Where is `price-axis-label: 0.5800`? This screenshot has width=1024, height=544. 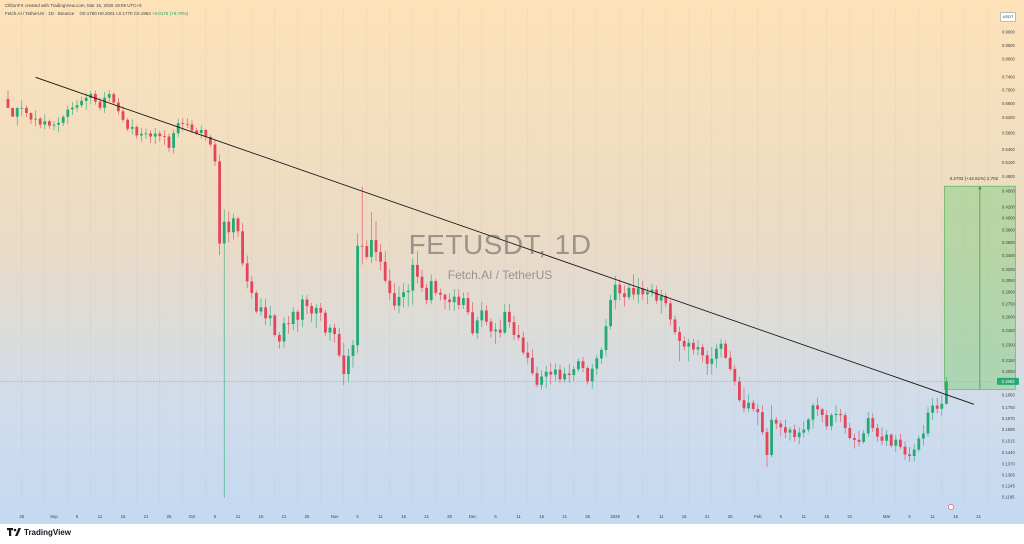 price-axis-label: 0.5800 is located at coordinates (1008, 132).